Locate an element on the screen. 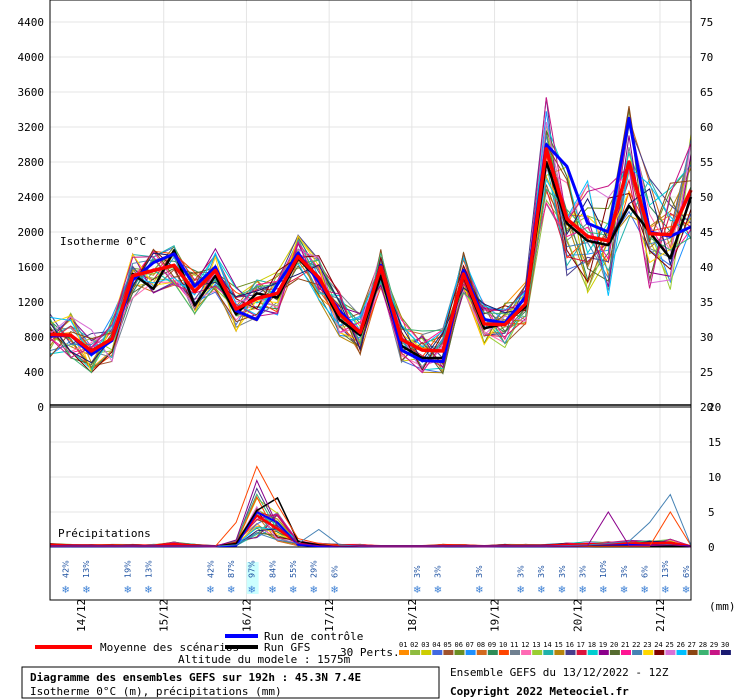 This screenshot has height=700, width=740. member-id-label: 11 is located at coordinates (514, 645).